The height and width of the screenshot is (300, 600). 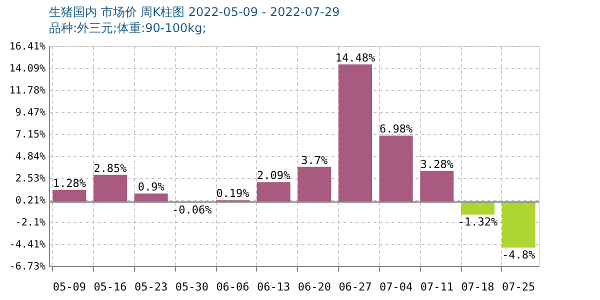 What do you see at coordinates (27, 267) in the screenshot?
I see `y-tick-label: -6.73%` at bounding box center [27, 267].